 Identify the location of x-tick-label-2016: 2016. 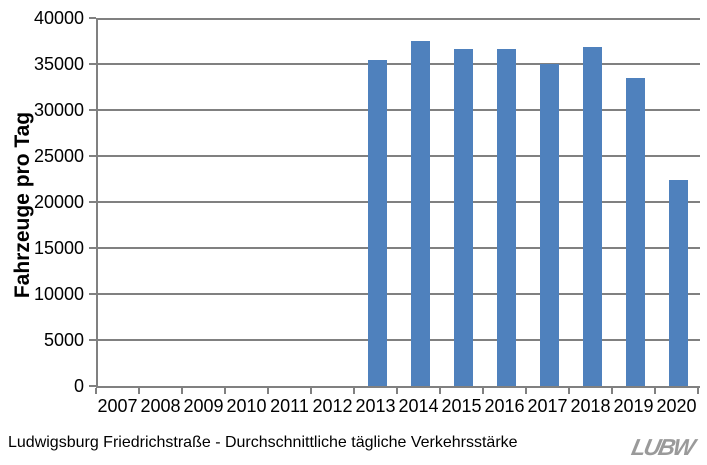
(504, 406).